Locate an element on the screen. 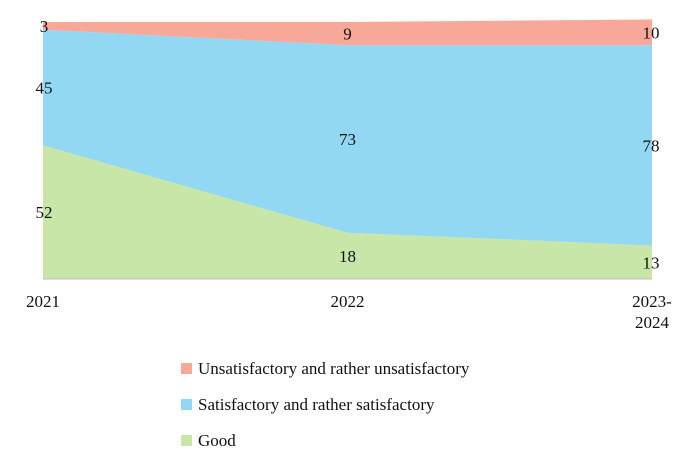 The width and height of the screenshot is (700, 466). legend-label-unsatisfactory-and-rather-unsatisfactory: Unsatisfactory and rather unsatisfactory is located at coordinates (334, 368).